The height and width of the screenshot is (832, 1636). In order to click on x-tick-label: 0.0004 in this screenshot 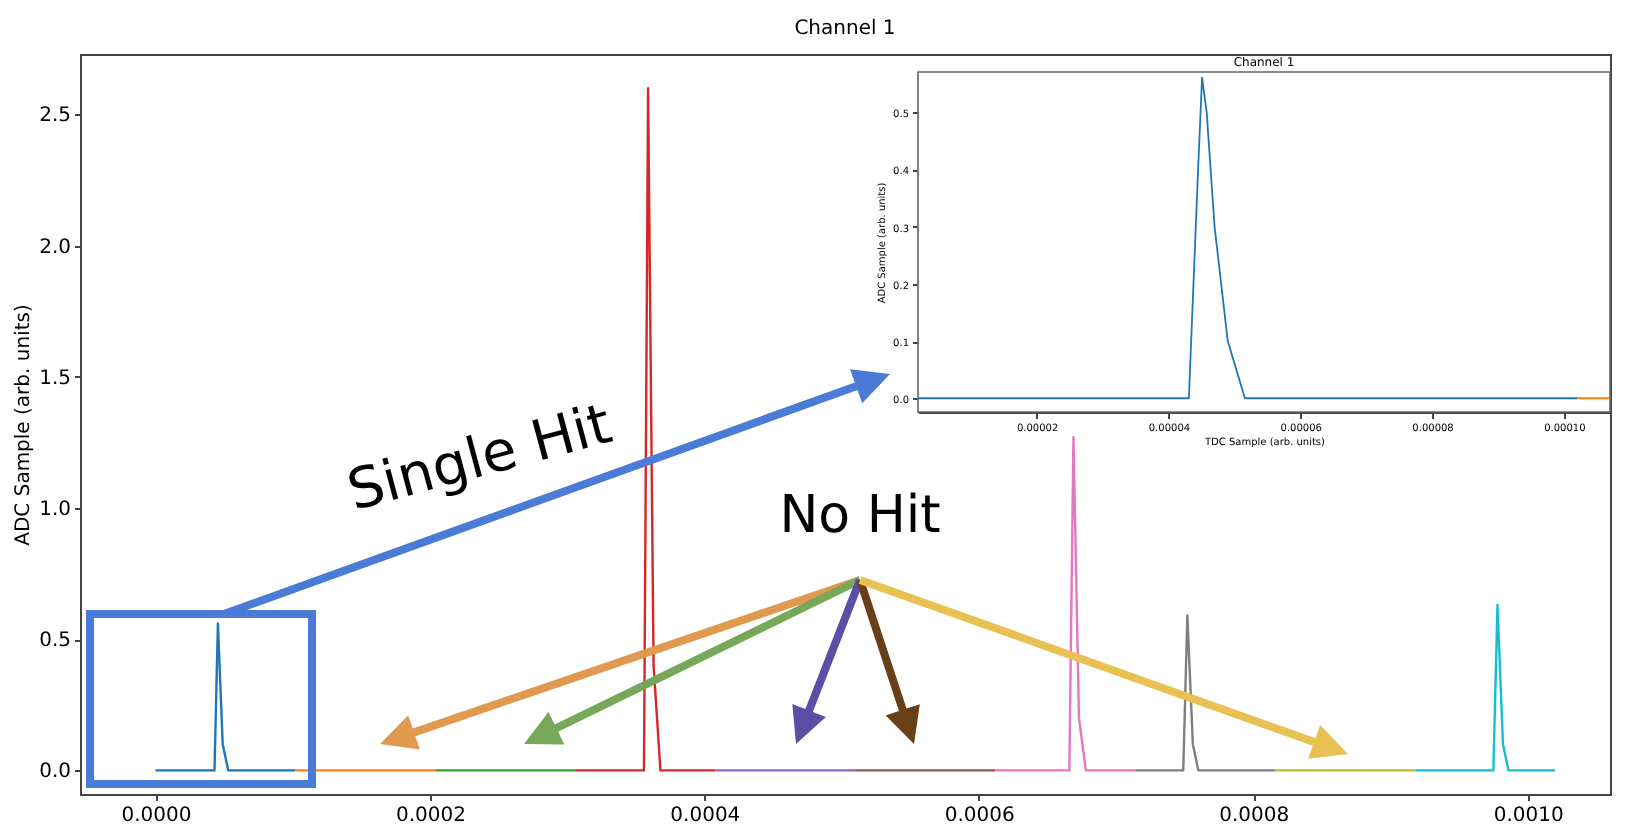, I will do `click(705, 816)`.